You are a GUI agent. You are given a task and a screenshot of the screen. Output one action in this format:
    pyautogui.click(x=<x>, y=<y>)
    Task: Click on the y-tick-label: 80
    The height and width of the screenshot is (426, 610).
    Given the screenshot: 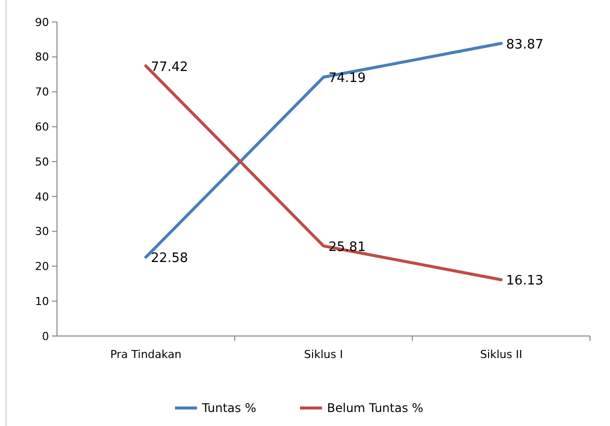 What is the action you would take?
    pyautogui.click(x=42, y=57)
    